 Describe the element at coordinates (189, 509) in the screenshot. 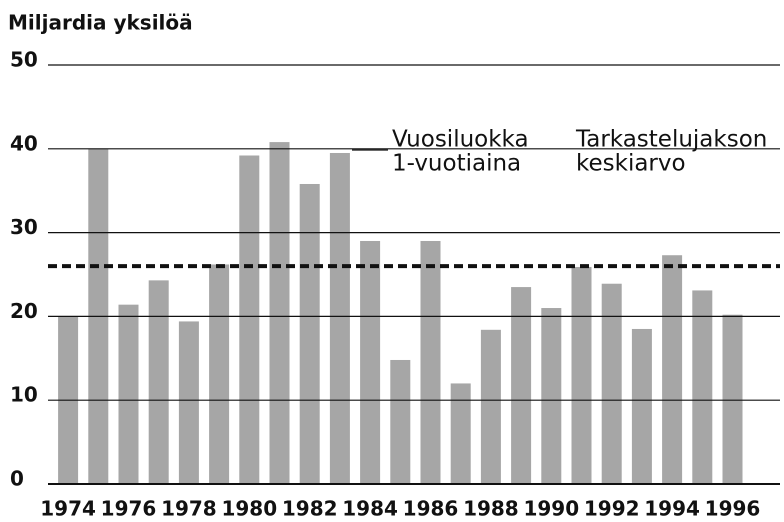

I see `x-tick-label: 1978` at that location.